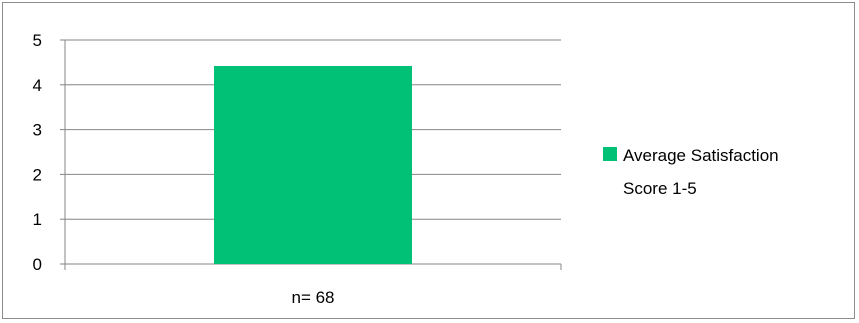  Describe the element at coordinates (701, 155) in the screenshot. I see `legend-label-line-1: Average Satisfaction` at that location.